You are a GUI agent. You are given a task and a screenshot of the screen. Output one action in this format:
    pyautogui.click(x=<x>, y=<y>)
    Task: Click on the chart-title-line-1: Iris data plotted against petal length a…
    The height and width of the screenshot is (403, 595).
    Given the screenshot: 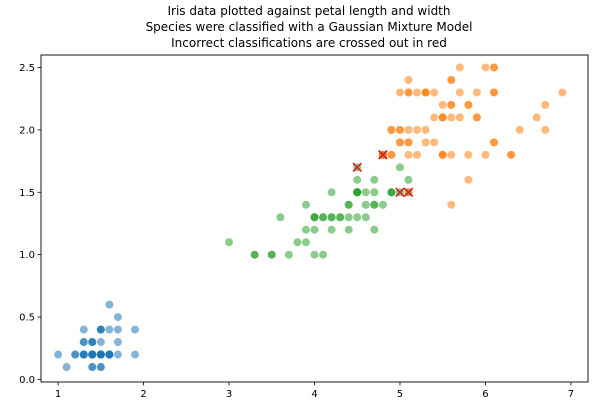 What is the action you would take?
    pyautogui.click(x=308, y=11)
    